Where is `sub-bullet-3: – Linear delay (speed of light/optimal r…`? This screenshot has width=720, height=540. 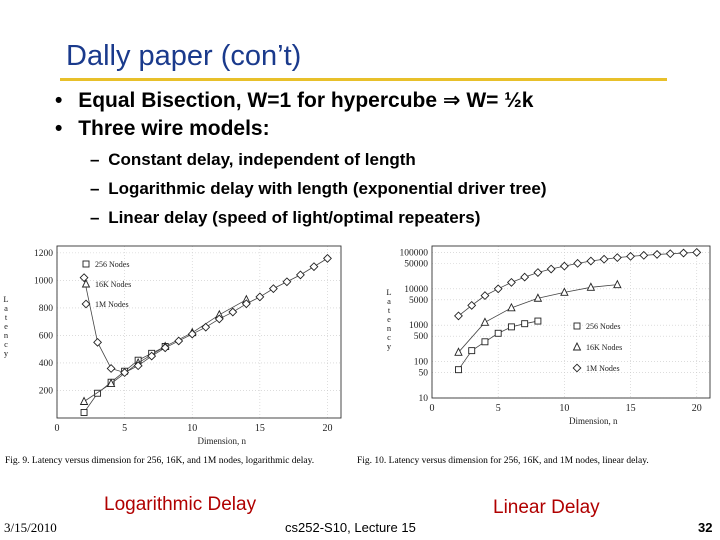
sub-bullet-3: – Linear delay (speed of light/optimal r… is located at coordinates (285, 218).